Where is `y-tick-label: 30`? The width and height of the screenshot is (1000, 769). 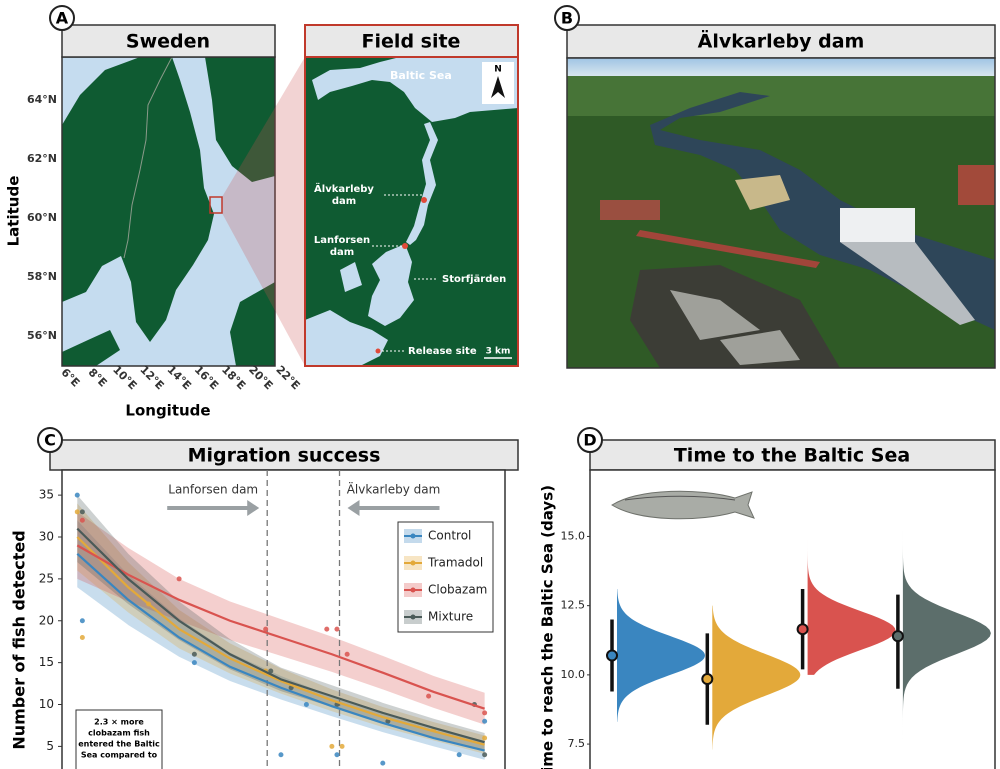
y-tick-label: 30 is located at coordinates (46, 537).